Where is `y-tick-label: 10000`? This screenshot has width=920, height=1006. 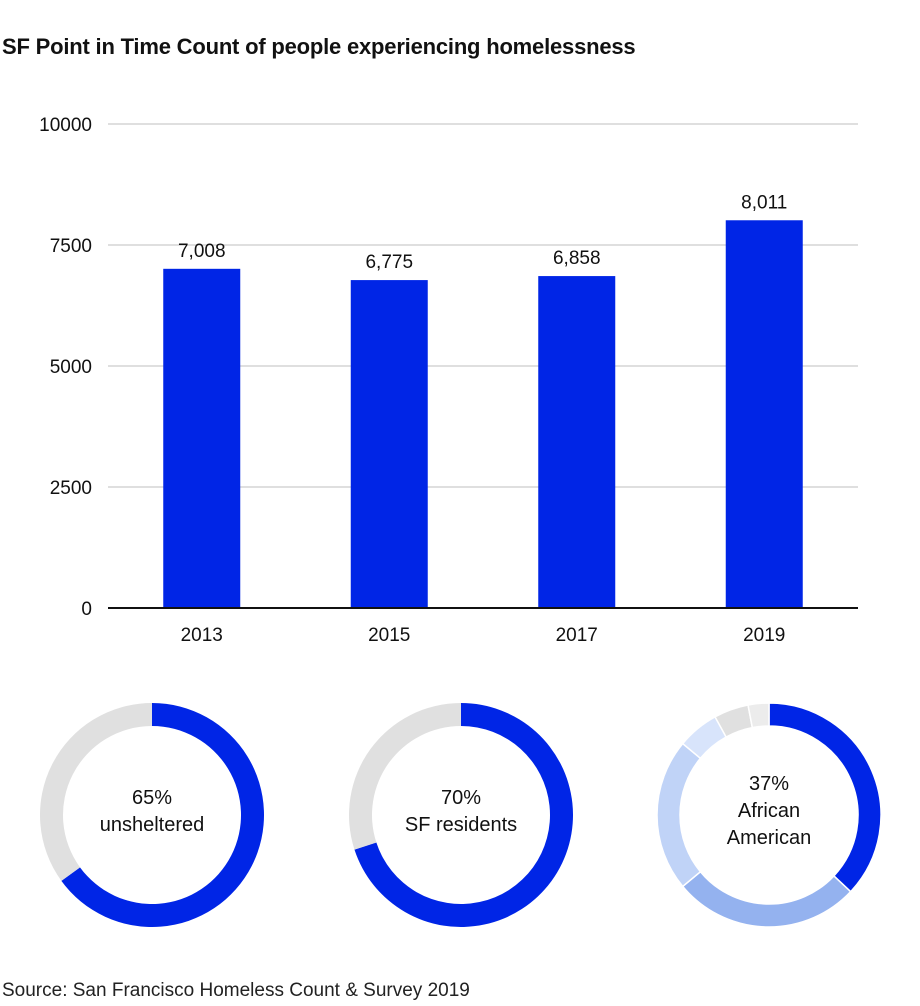
y-tick-label: 10000 is located at coordinates (65, 125).